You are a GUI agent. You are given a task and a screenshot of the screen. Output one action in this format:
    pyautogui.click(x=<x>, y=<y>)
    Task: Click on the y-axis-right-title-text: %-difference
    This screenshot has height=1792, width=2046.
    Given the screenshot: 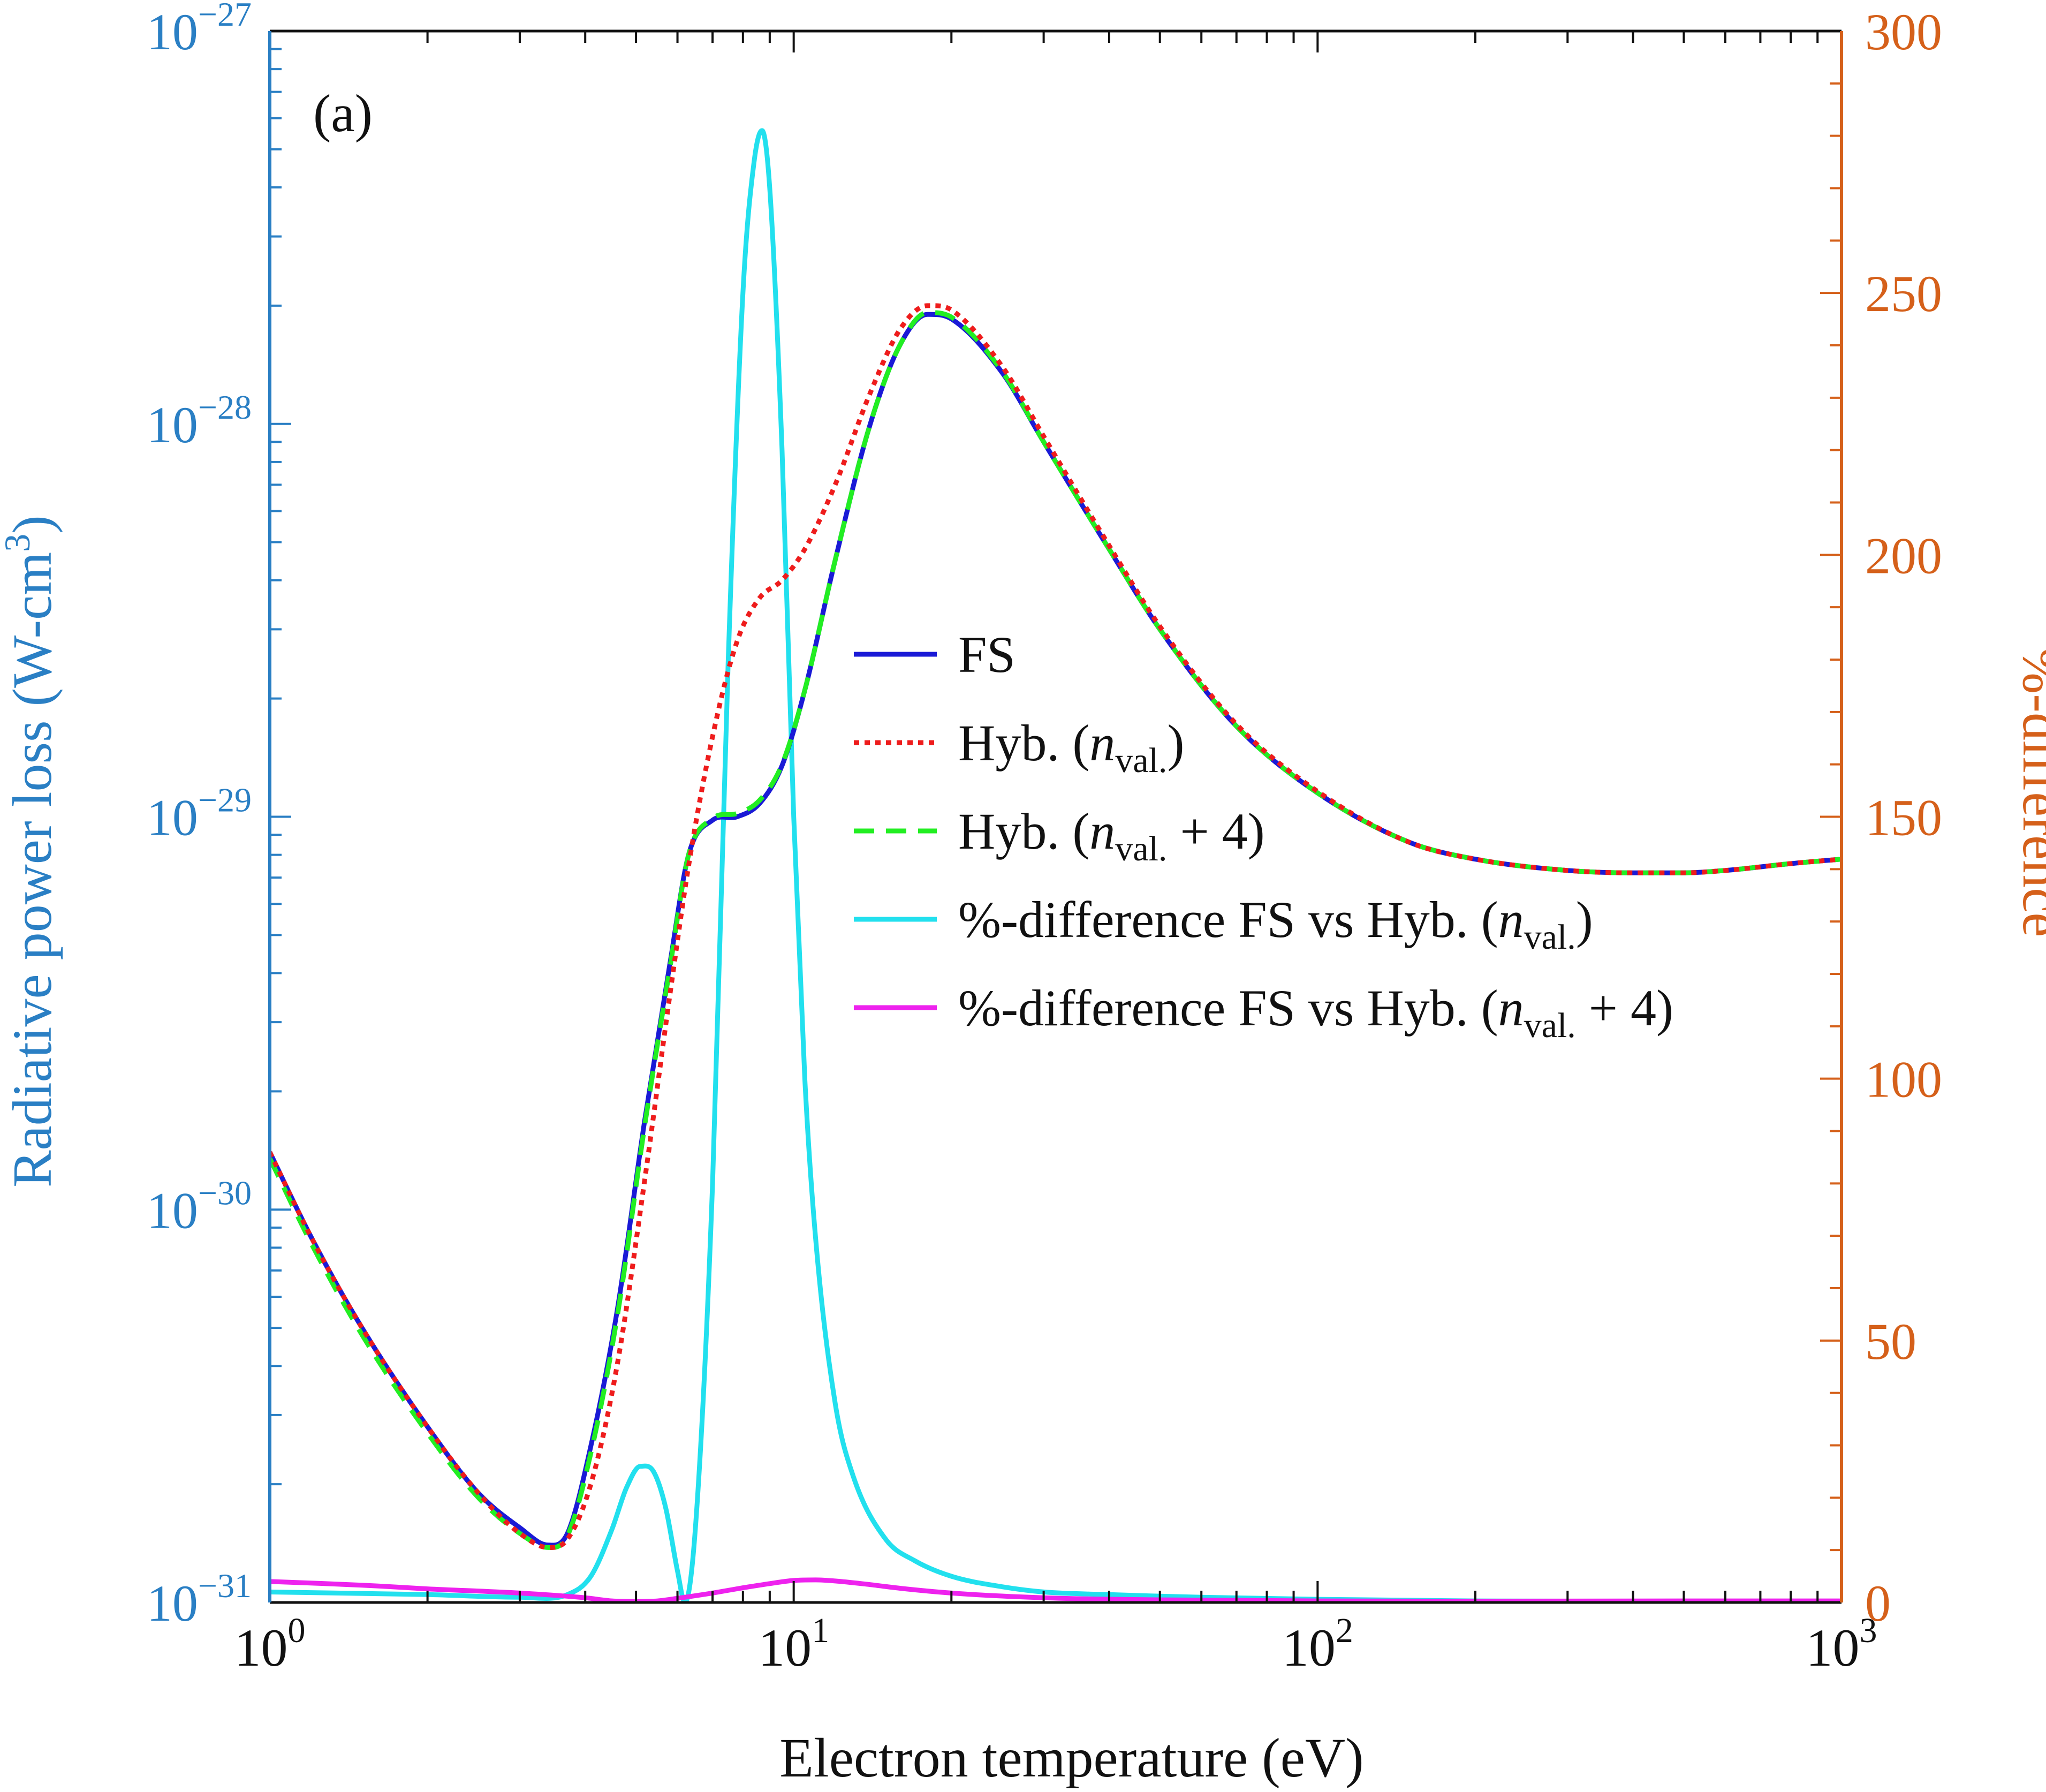 What is the action you would take?
    pyautogui.click(x=2028, y=793)
    